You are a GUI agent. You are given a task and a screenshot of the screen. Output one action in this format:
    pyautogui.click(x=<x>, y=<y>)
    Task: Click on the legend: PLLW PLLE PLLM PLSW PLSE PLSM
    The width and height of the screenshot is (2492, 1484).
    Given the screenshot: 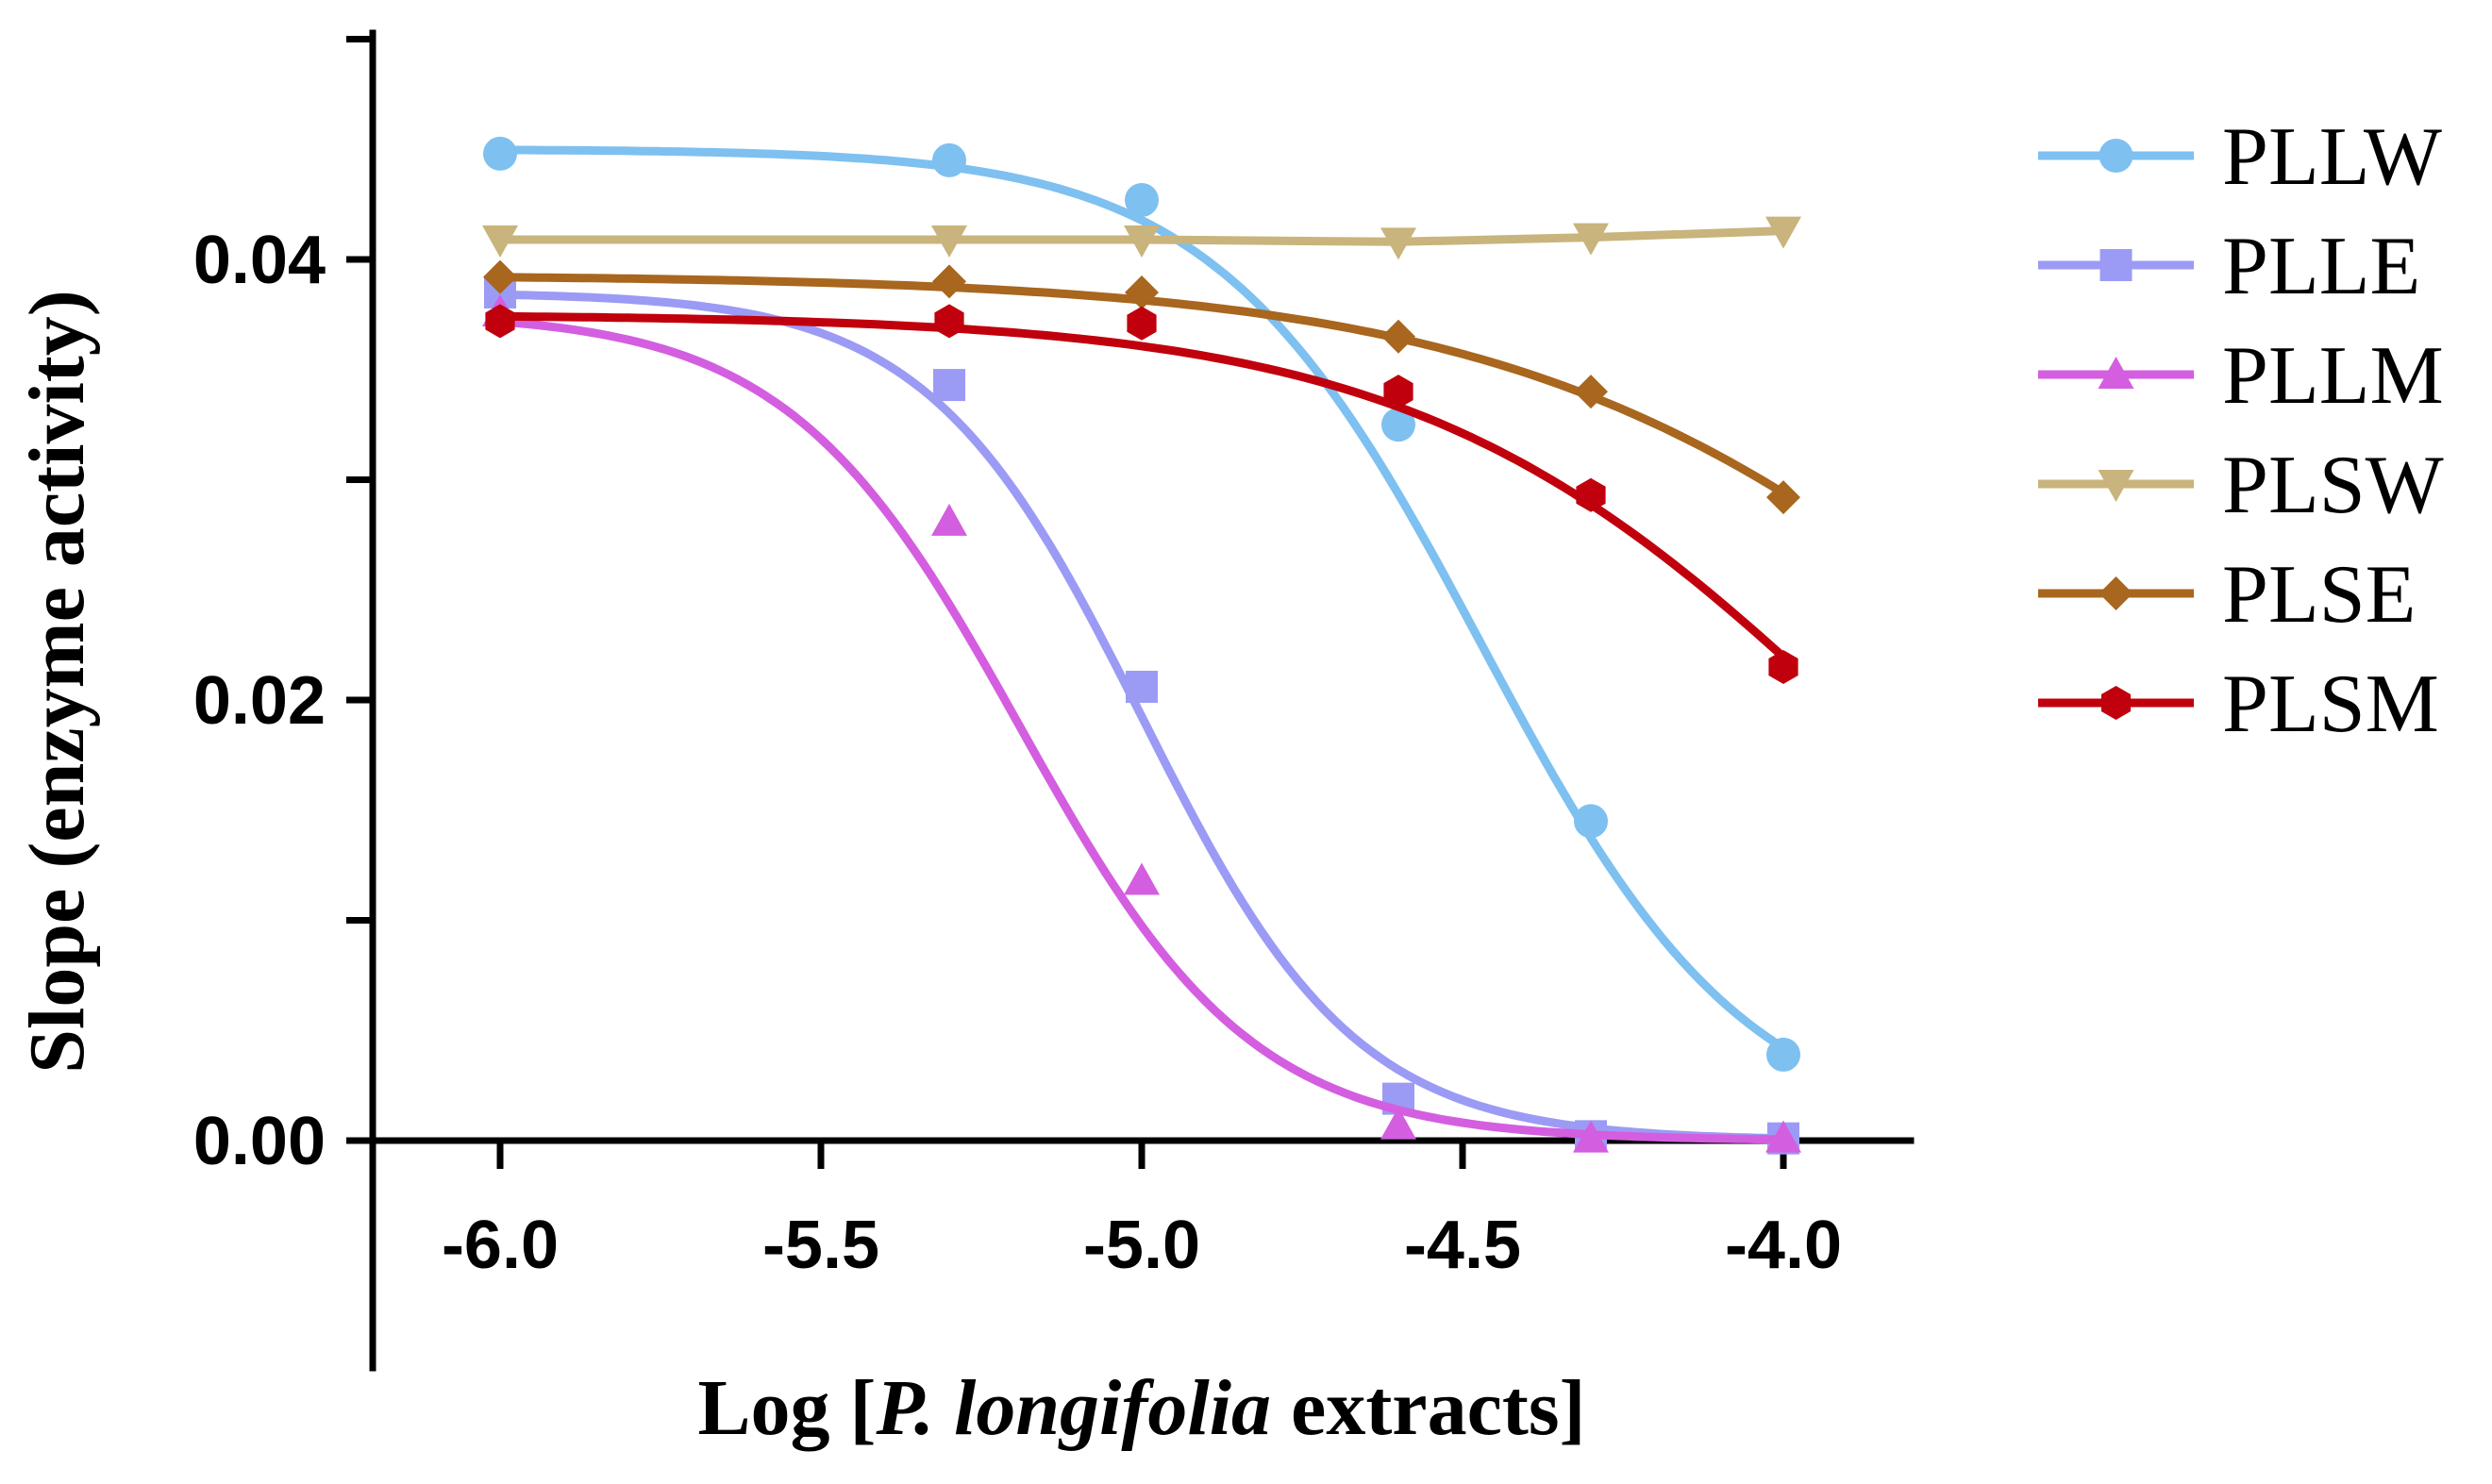 What is the action you would take?
    pyautogui.click(x=2241, y=430)
    